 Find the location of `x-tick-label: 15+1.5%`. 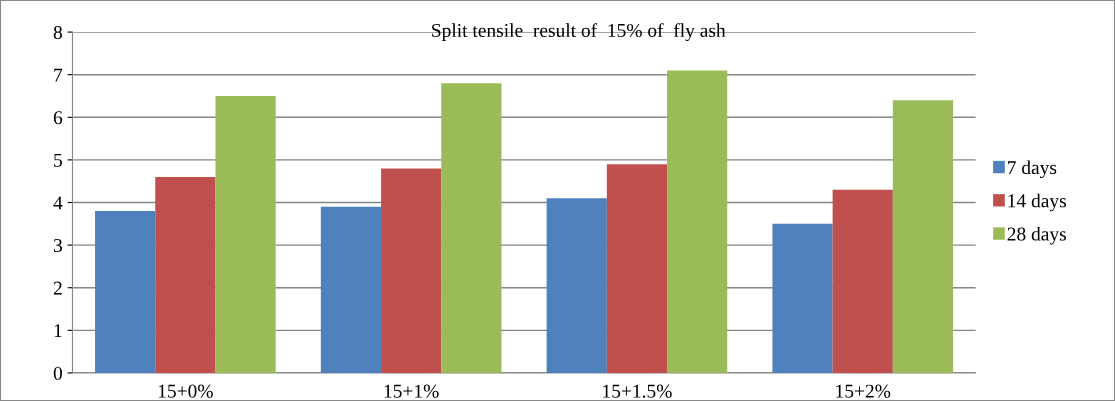

x-tick-label: 15+1.5% is located at coordinates (637, 391).